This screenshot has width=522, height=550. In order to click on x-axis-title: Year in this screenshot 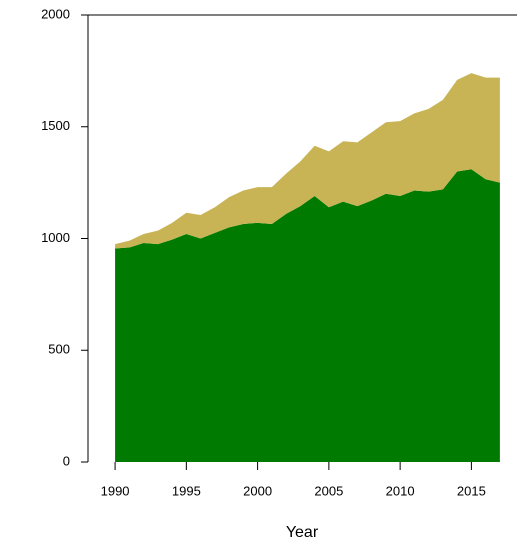, I will do `click(302, 532)`.